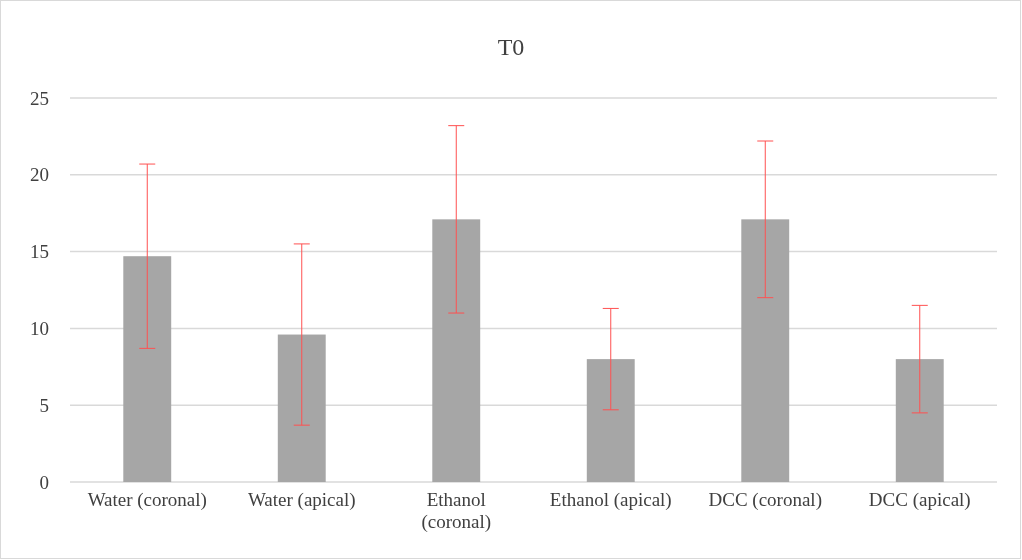 The height and width of the screenshot is (560, 1022). What do you see at coordinates (147, 499) in the screenshot?
I see `x-tick-label: Water (coronal)` at bounding box center [147, 499].